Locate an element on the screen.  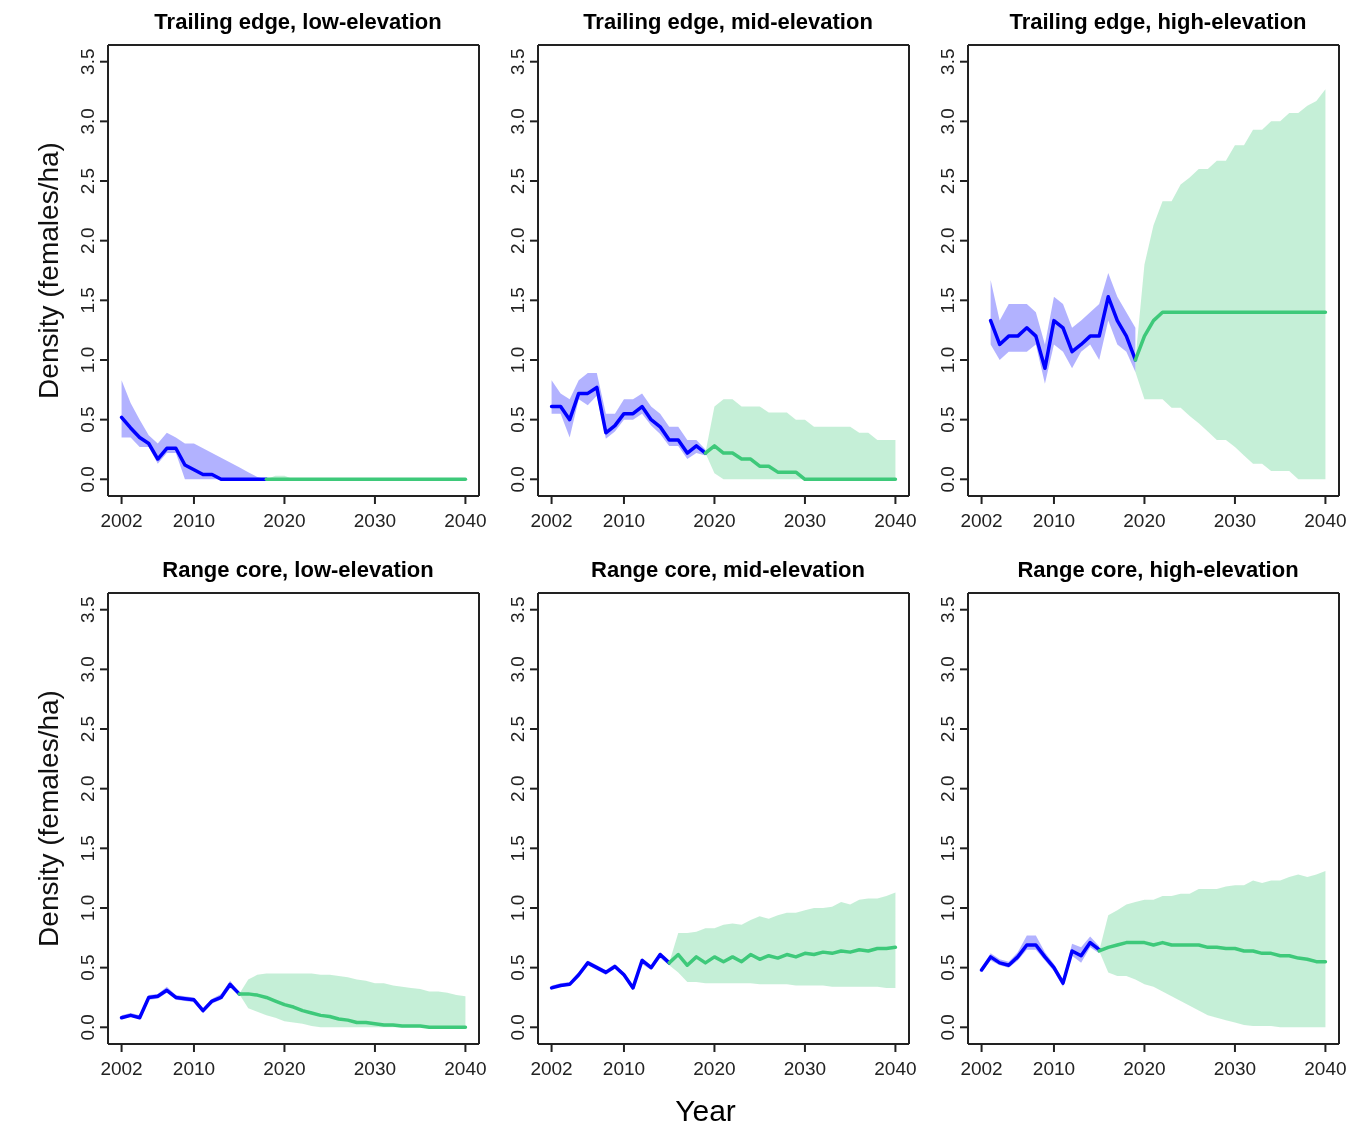
chart-title: Trailing edge, low-elevation is located at coordinates (298, 22).